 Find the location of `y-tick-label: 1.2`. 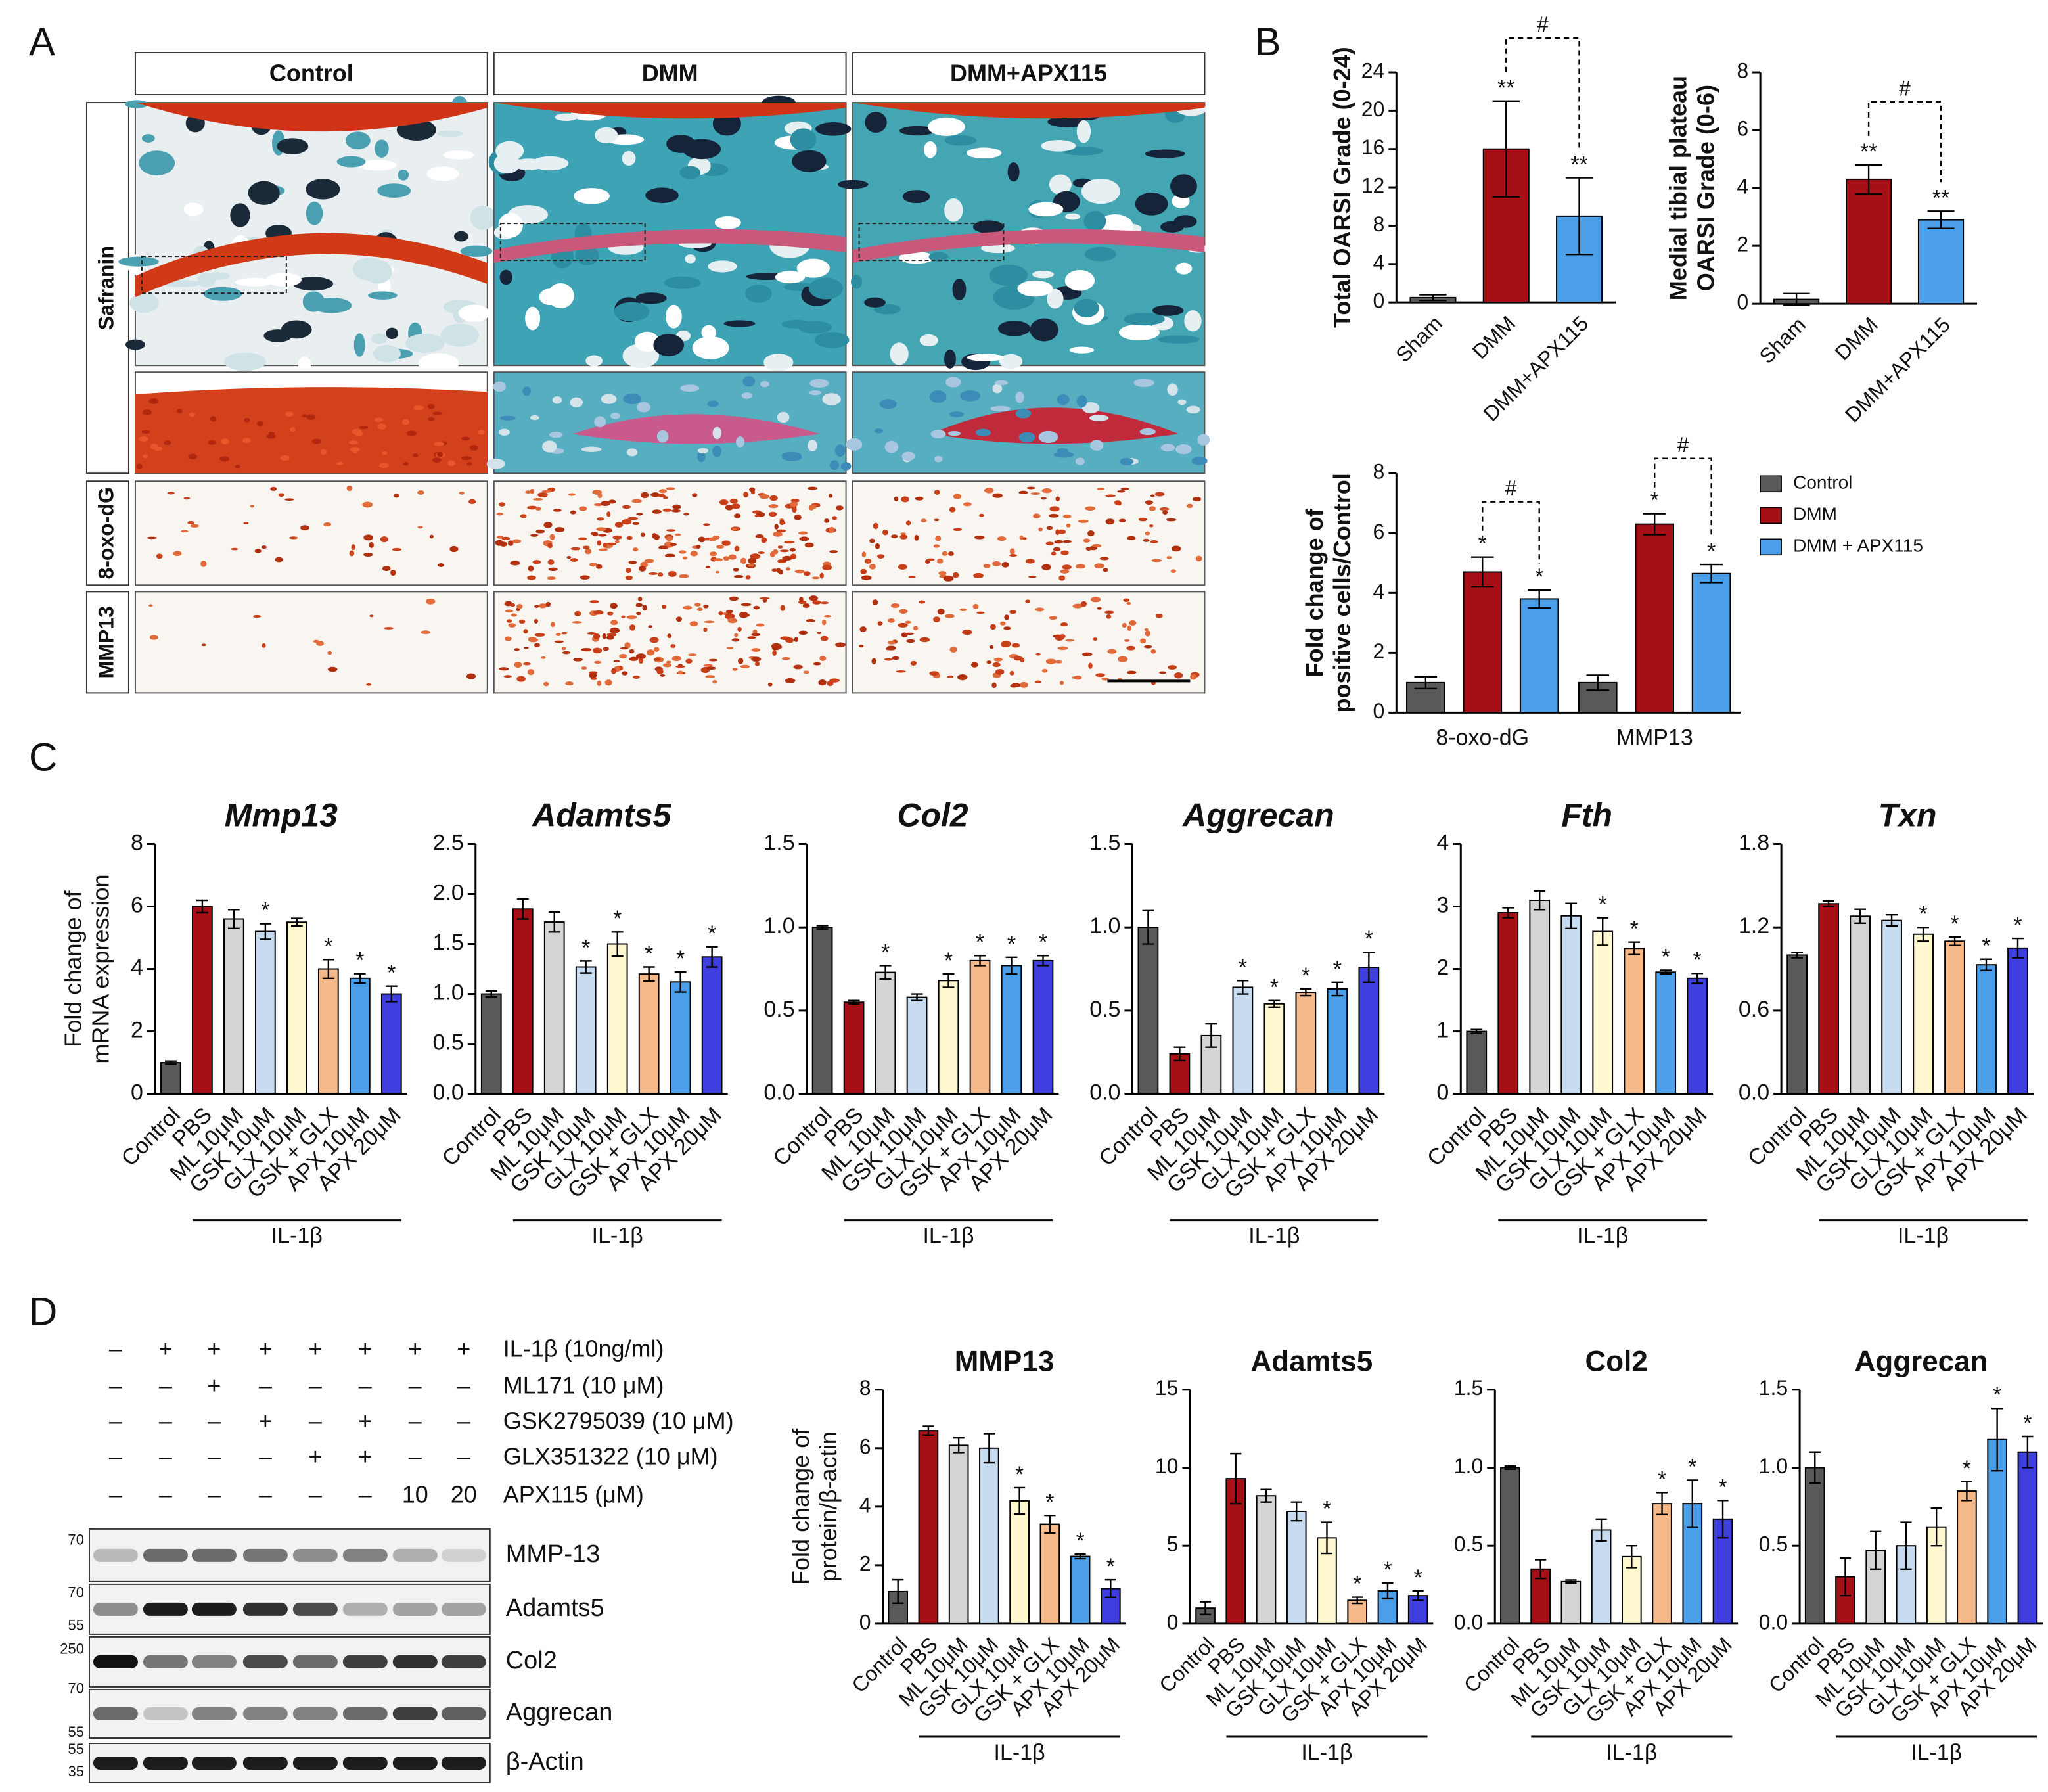

y-tick-label: 1.2 is located at coordinates (1754, 925).